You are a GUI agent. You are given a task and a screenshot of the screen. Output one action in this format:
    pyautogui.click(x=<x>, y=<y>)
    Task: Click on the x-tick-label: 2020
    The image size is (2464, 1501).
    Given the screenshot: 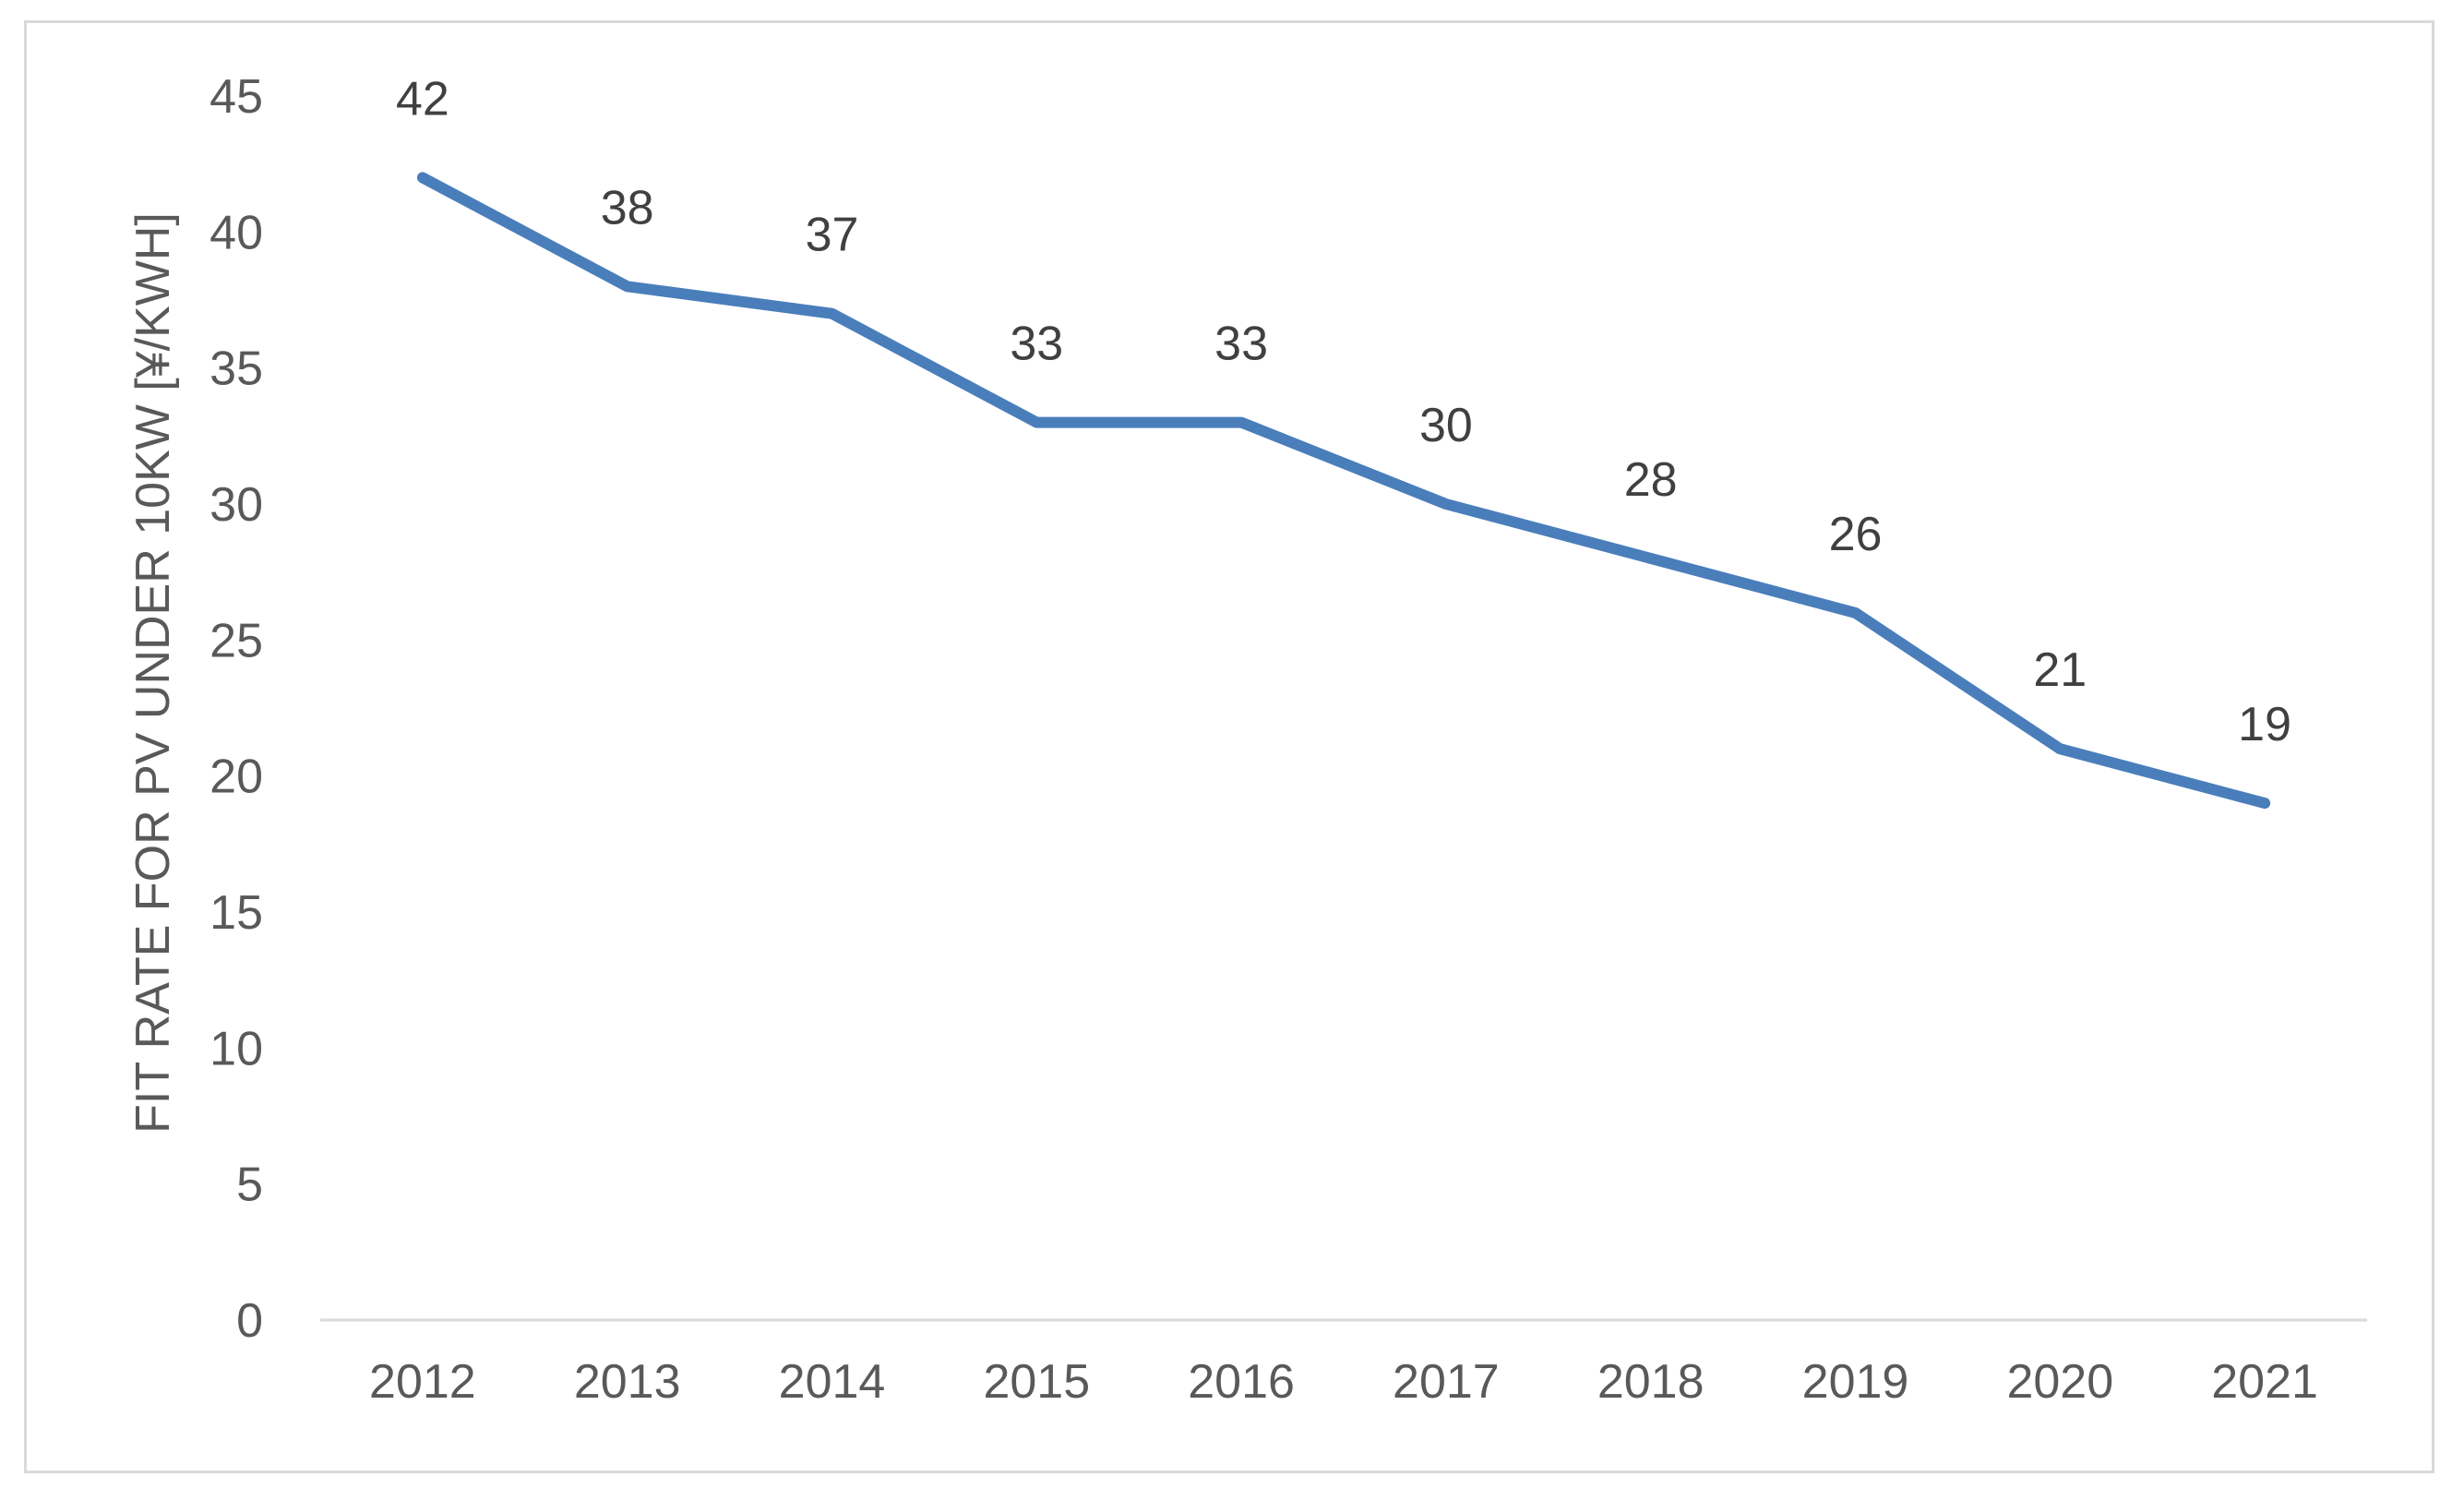 What is the action you would take?
    pyautogui.click(x=2059, y=1382)
    